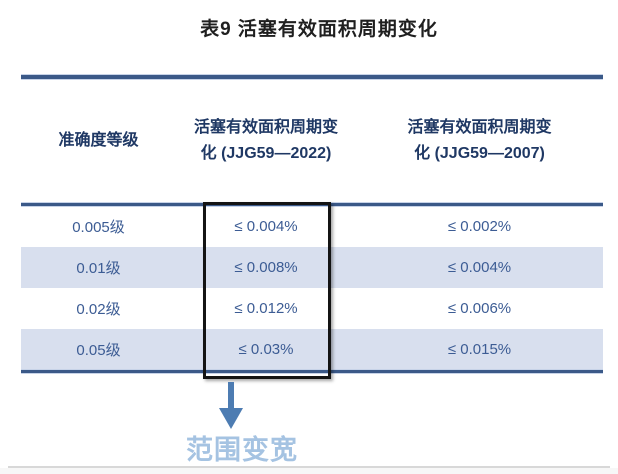 This screenshot has width=618, height=474. Describe the element at coordinates (265, 140) in the screenshot. I see `header-jjg59-2022: 活塞有效面积周期变 化 (JJG59—2022)` at that location.